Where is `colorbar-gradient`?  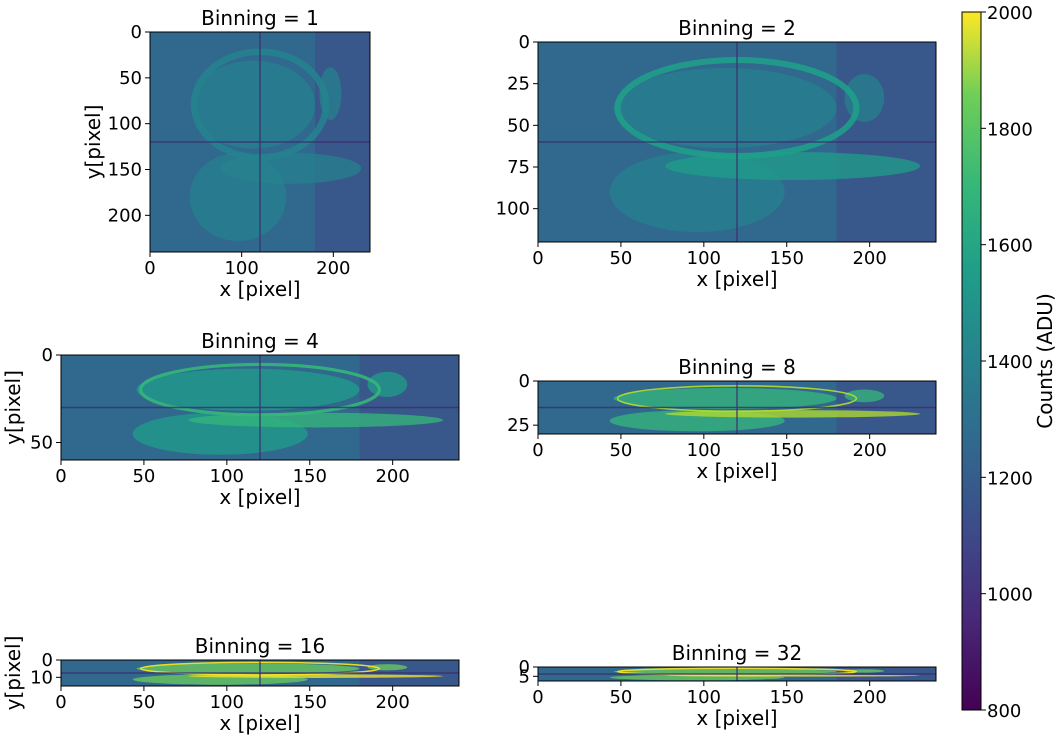
colorbar-gradient is located at coordinates (971, 361).